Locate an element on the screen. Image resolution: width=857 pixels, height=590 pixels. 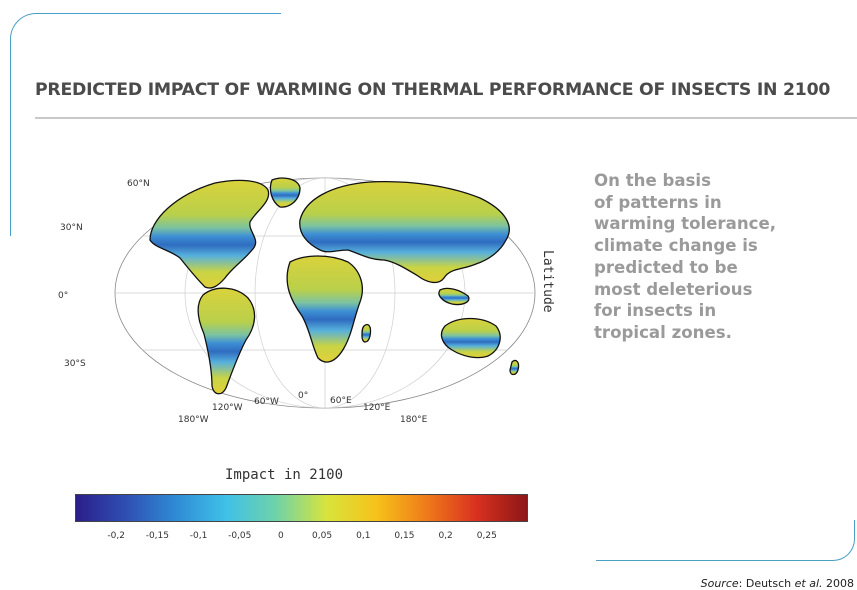
source-citation: Source: Deutsch et al. 2008 is located at coordinates (777, 583).